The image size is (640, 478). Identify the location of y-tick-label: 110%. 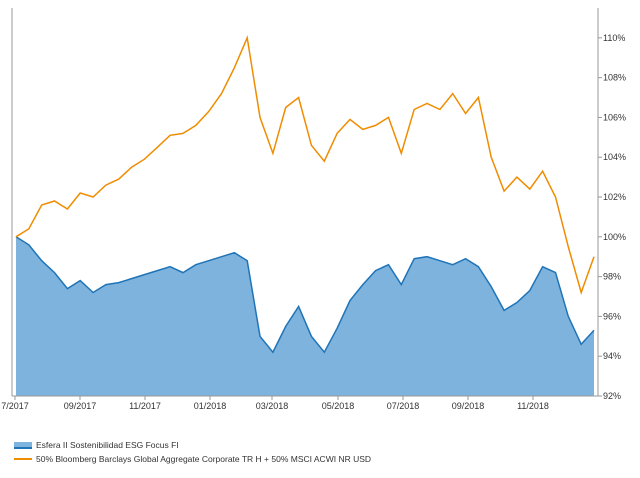
(614, 38).